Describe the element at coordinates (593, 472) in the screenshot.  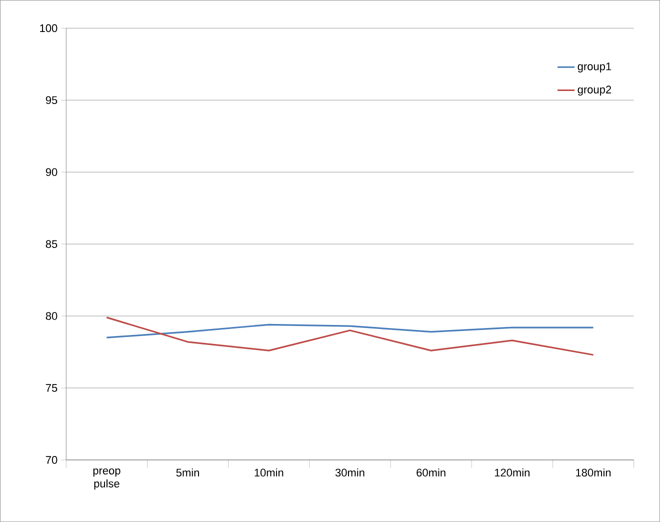
I see `x-tick-label: 180min` at that location.